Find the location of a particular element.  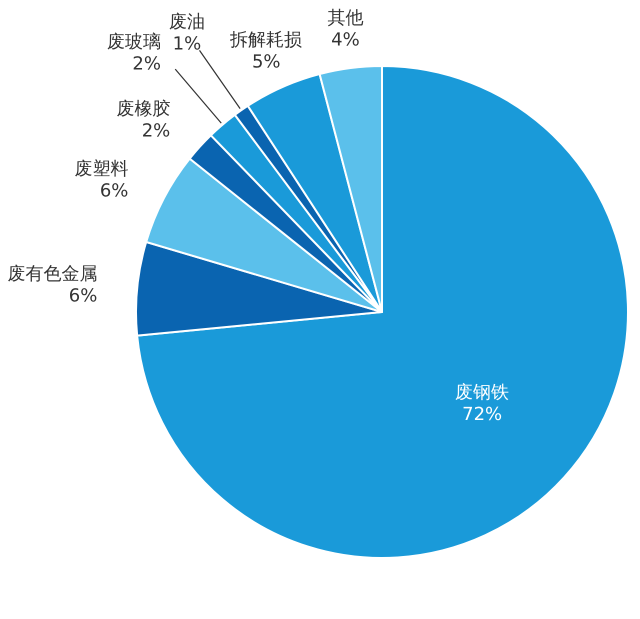

slice-label: 废橡胶 is located at coordinates (143, 109).